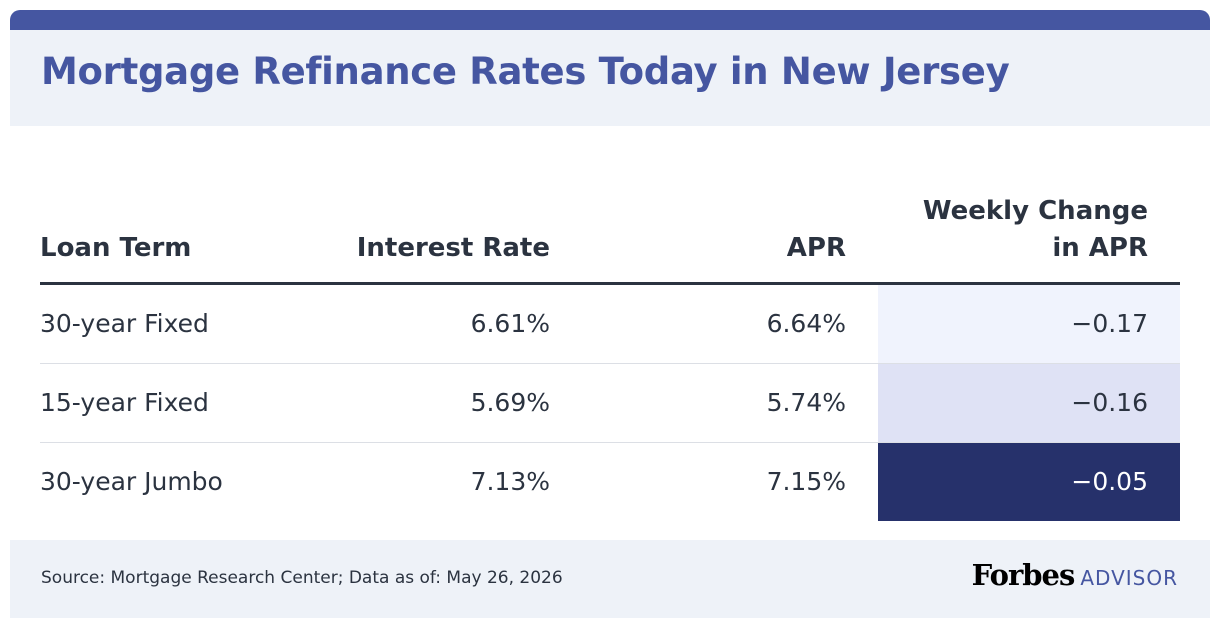  What do you see at coordinates (610, 283) in the screenshot?
I see `header-rule` at bounding box center [610, 283].